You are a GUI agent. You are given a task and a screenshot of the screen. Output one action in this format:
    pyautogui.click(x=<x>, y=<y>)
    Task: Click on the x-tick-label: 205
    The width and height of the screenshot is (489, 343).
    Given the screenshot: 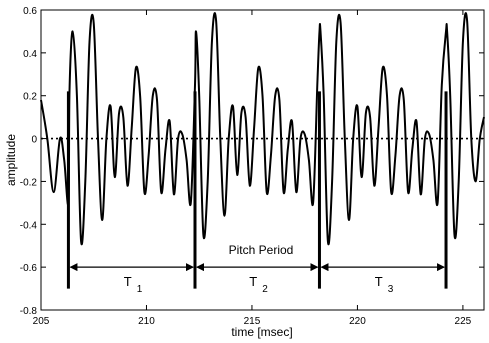 What is the action you would take?
    pyautogui.click(x=41, y=321)
    